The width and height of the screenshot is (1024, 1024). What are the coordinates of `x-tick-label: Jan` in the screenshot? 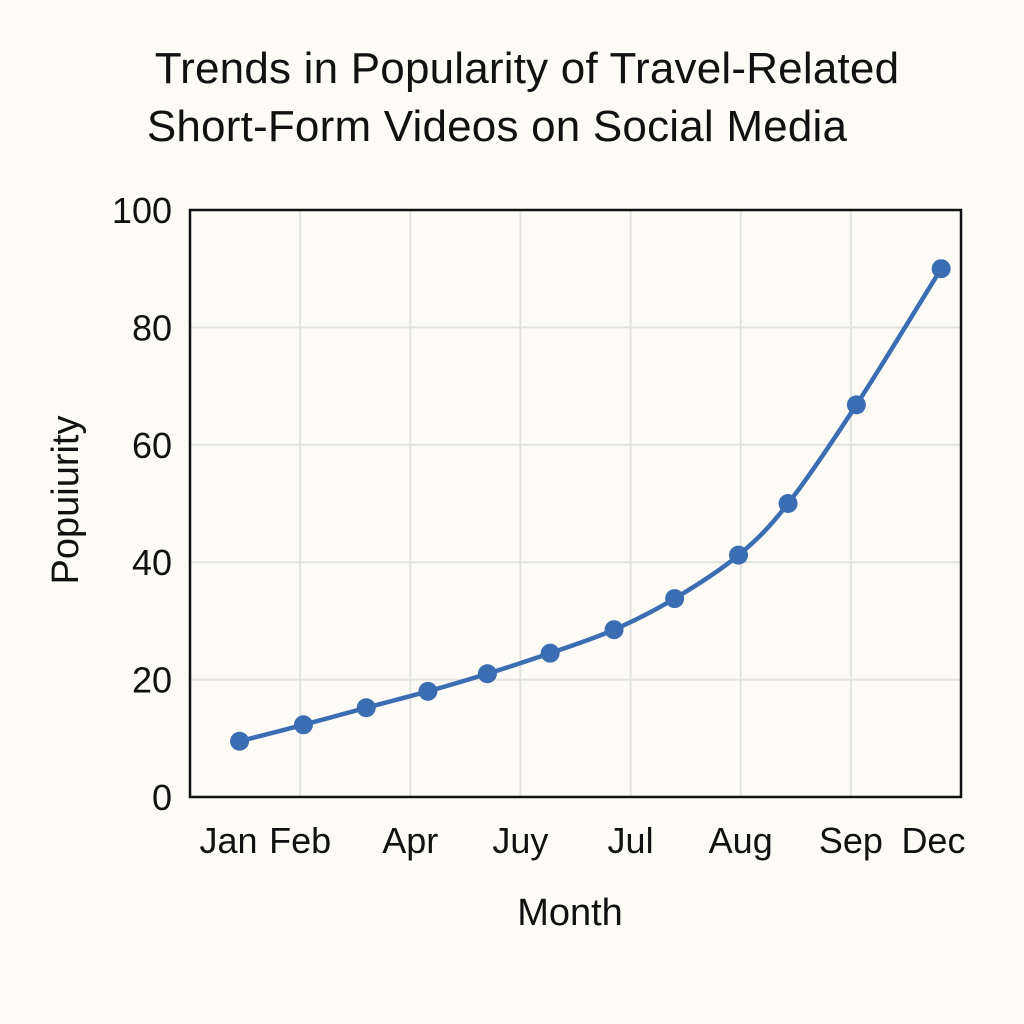 It's located at (229, 840).